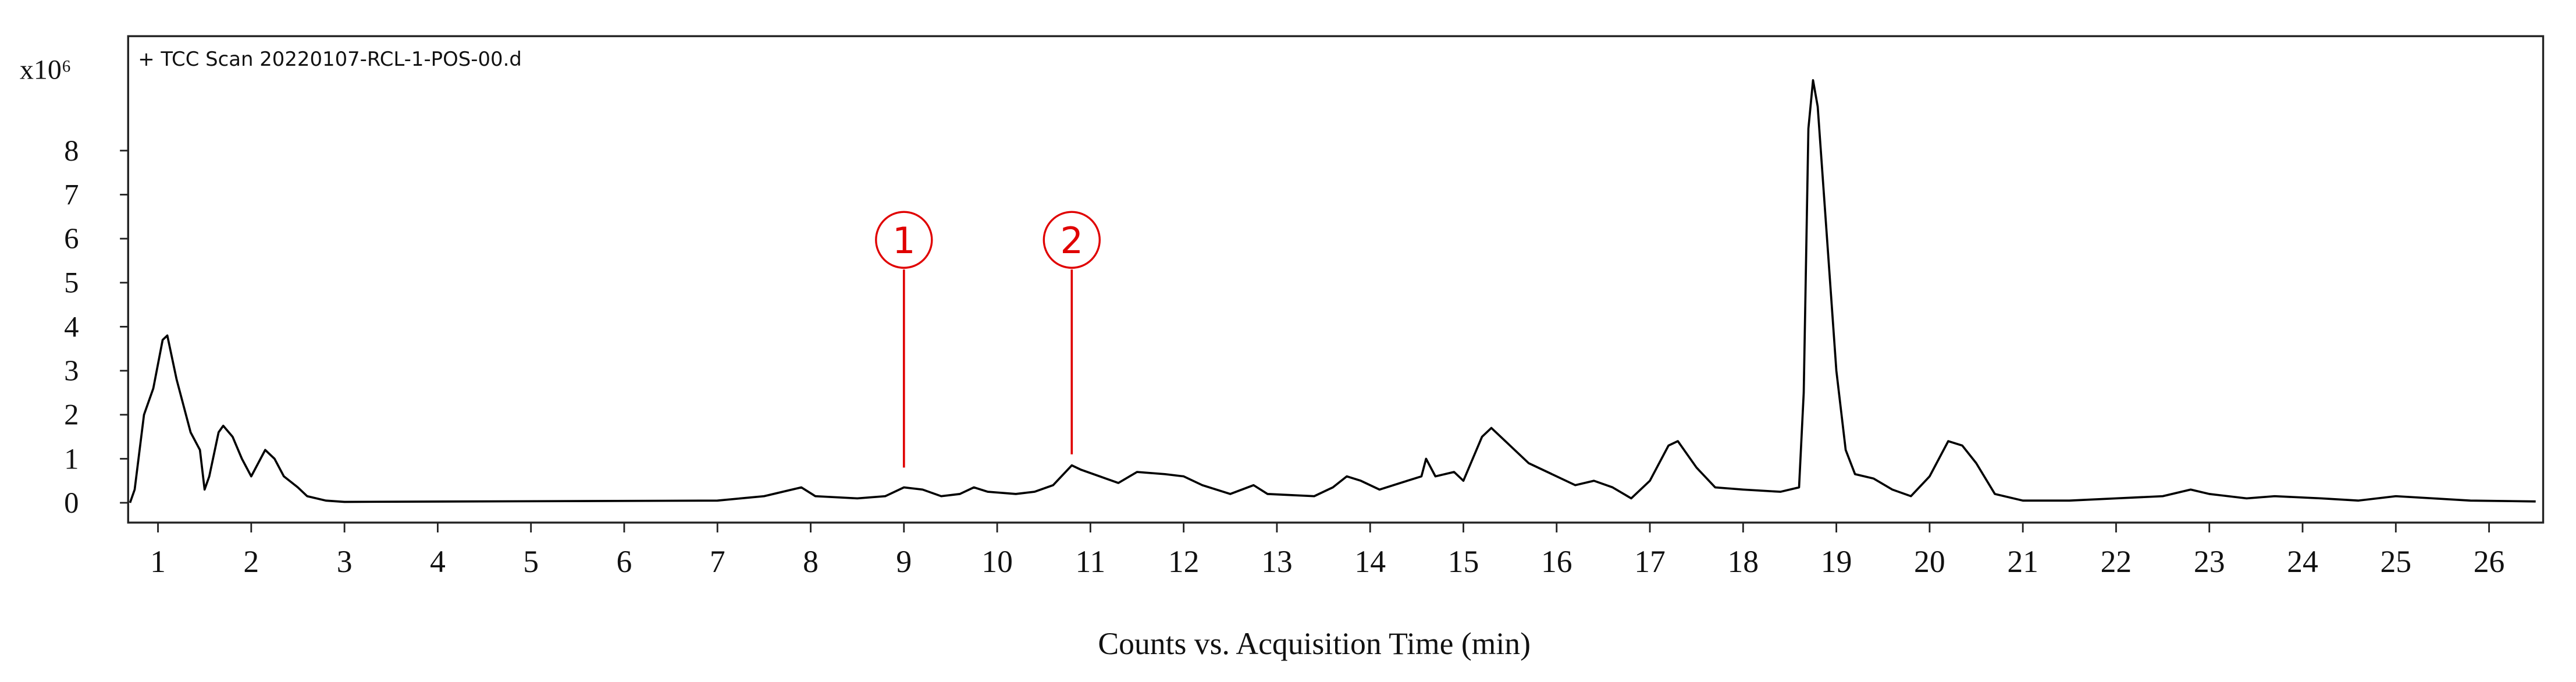  Describe the element at coordinates (2023, 561) in the screenshot. I see `x-tick-label: 21` at that location.